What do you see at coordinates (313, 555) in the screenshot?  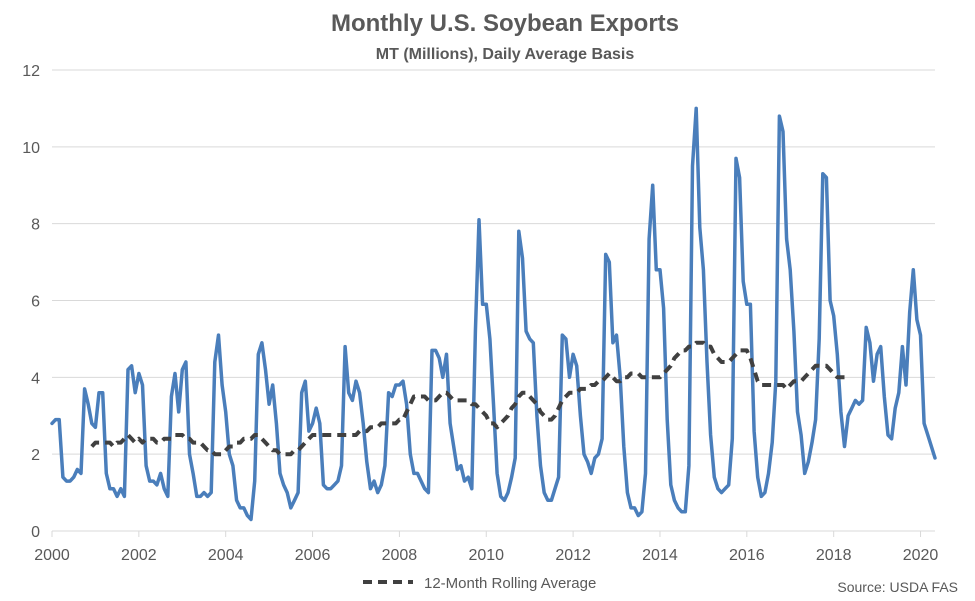 I see `x-tick-label: 2006` at bounding box center [313, 555].